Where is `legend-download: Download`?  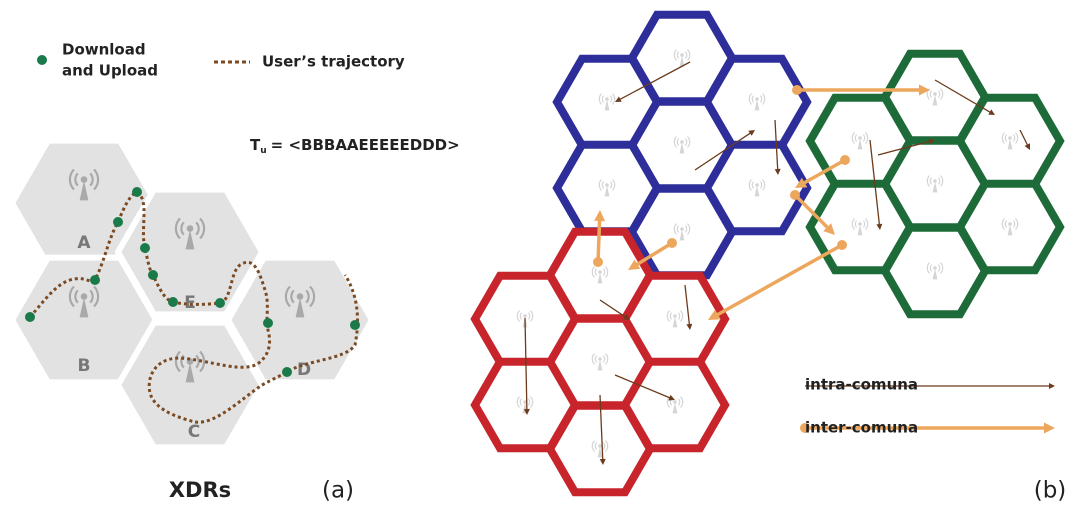
legend-download: Download is located at coordinates (104, 50).